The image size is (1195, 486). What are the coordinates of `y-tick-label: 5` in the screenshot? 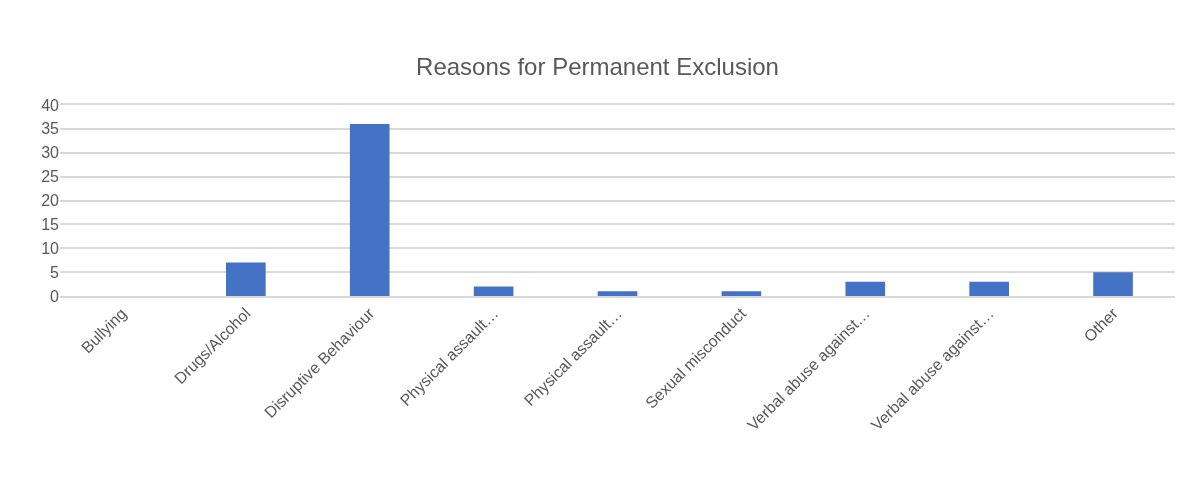 It's located at (55, 272).